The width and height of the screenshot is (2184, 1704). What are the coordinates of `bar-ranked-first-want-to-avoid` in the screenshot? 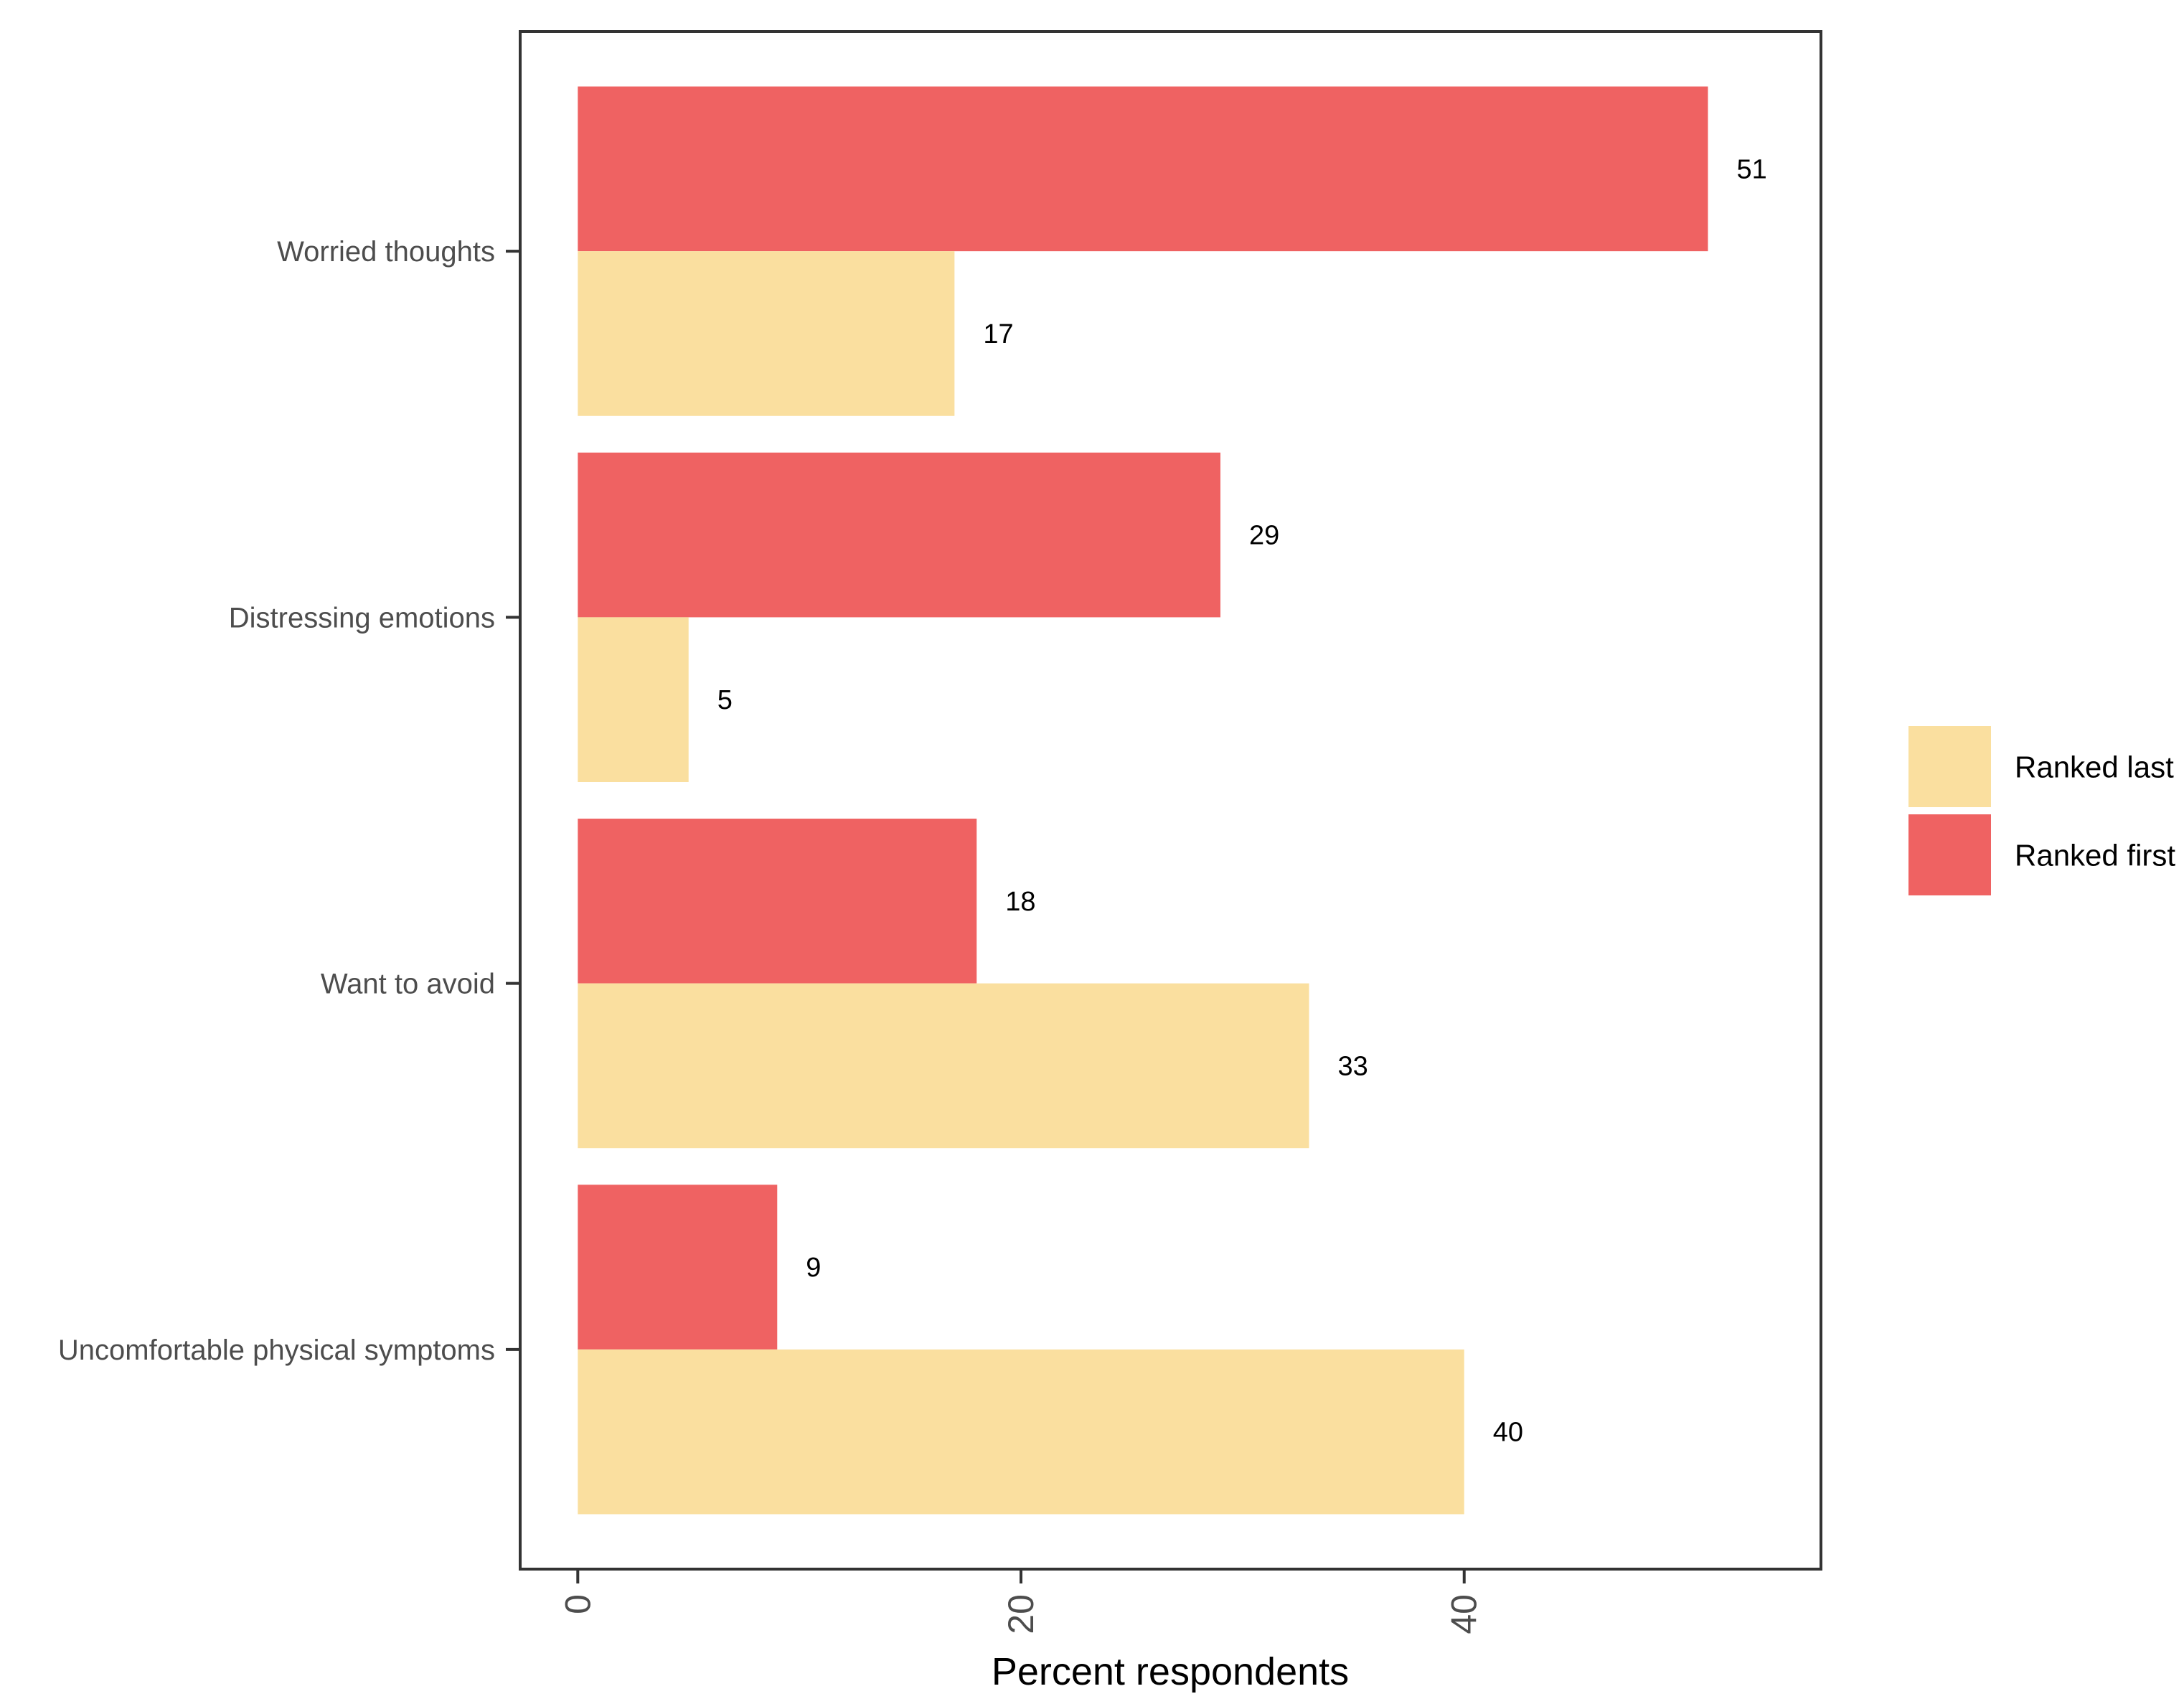 It's located at (777, 901).